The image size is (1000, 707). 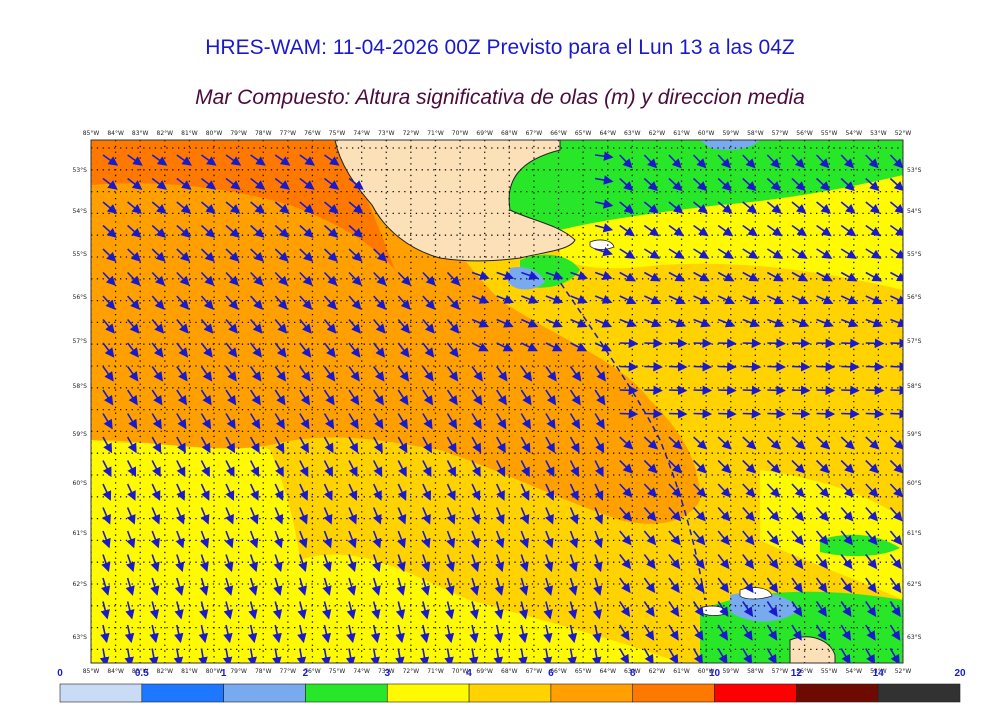 I want to click on lon-label-bottom: 56°W, so click(x=804, y=671).